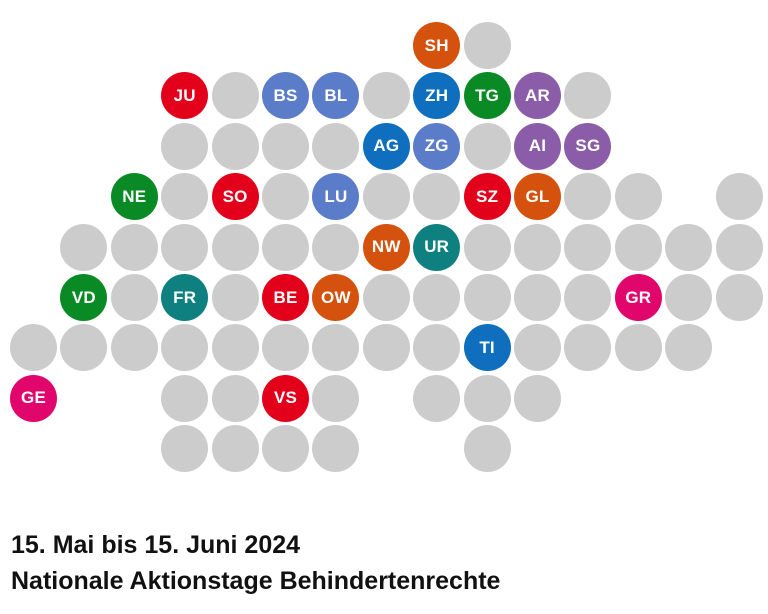 This screenshot has height=614, width=768. I want to click on canton-sz: SZ, so click(487, 197).